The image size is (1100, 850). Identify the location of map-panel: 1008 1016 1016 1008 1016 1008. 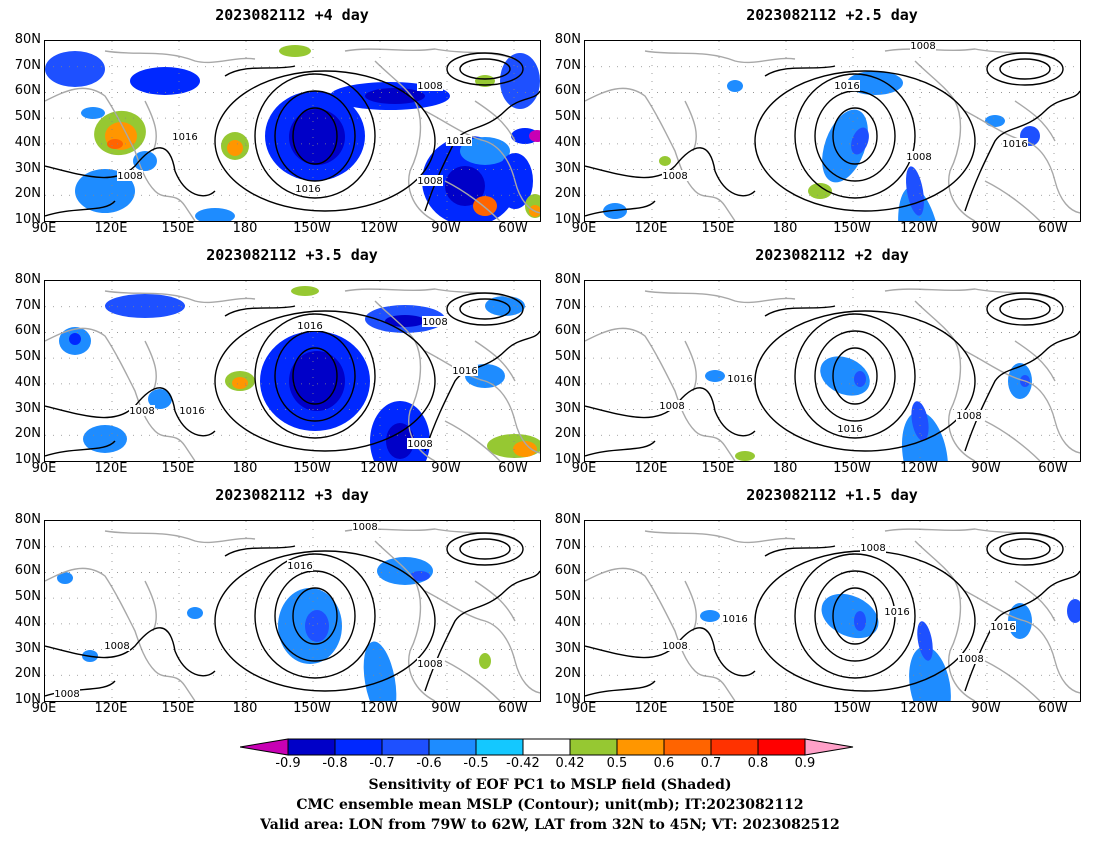
(292, 131).